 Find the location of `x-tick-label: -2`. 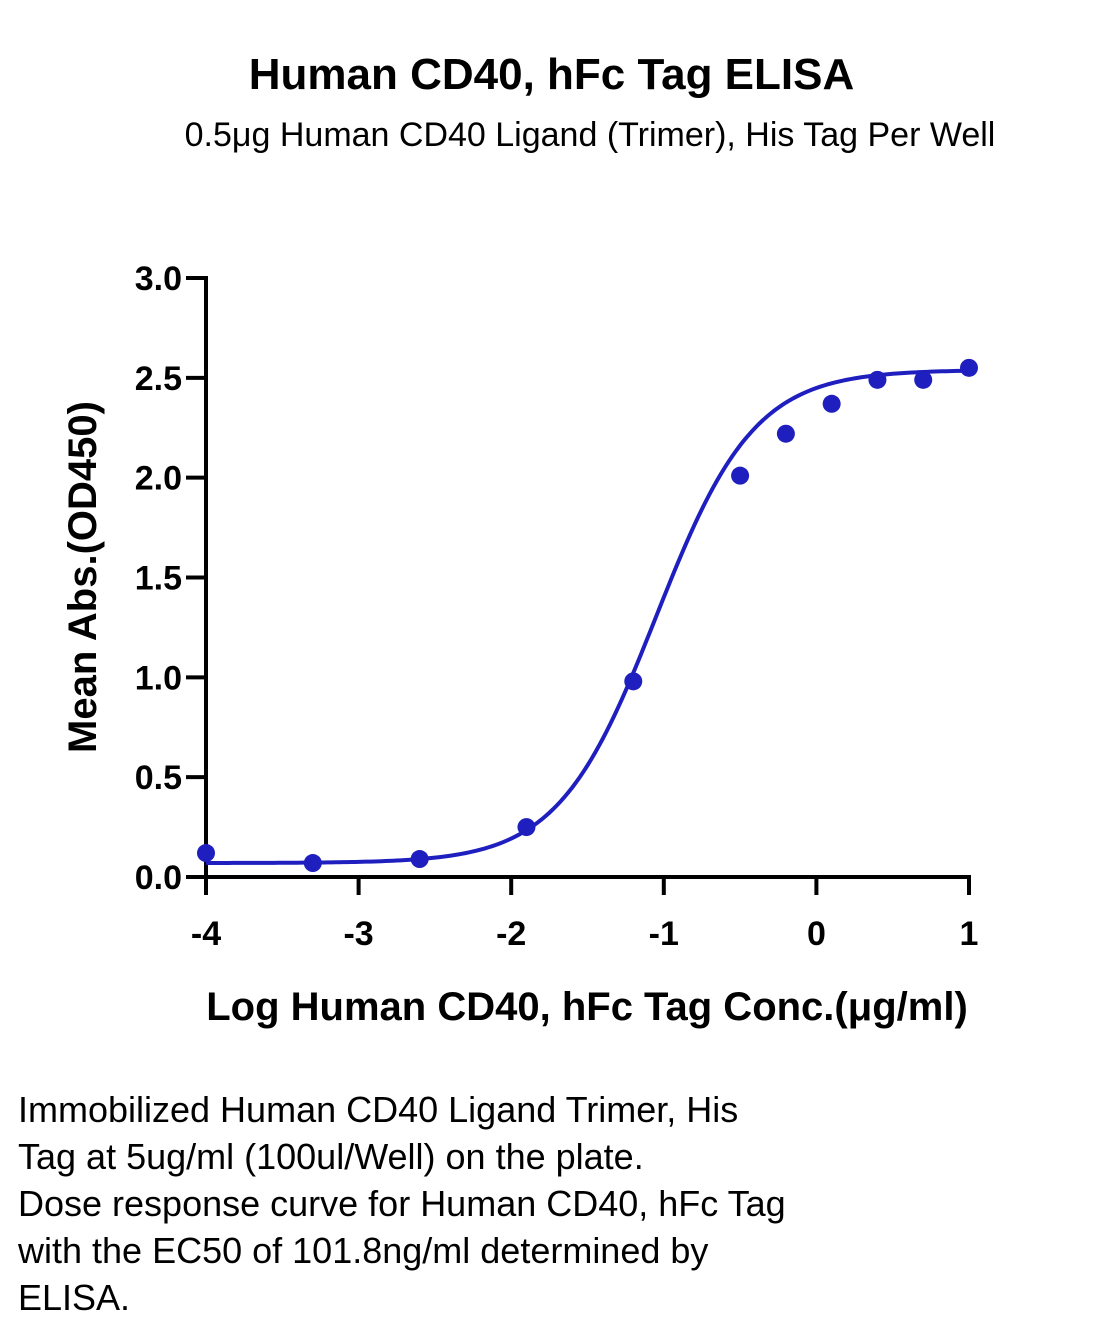

x-tick-label: -2 is located at coordinates (511, 934).